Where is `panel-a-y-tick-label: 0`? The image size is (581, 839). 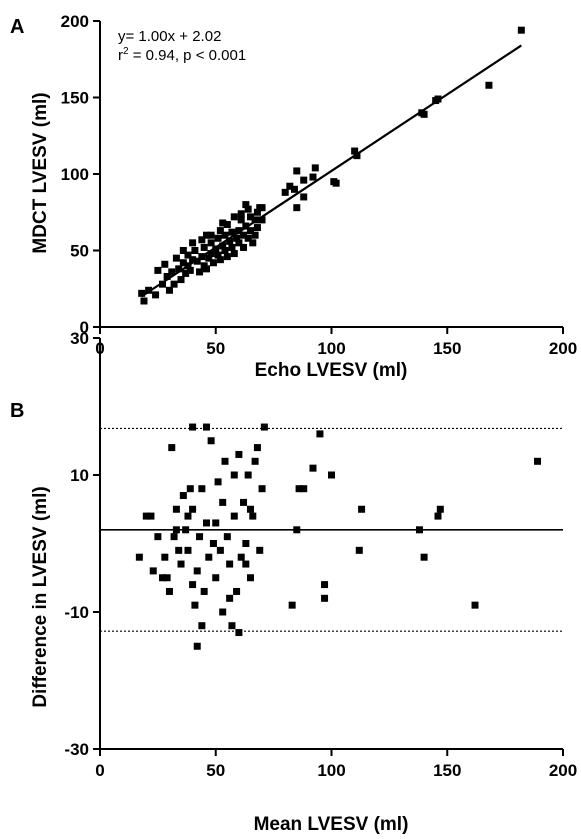 panel-a-y-tick-label: 0 is located at coordinates (84, 327).